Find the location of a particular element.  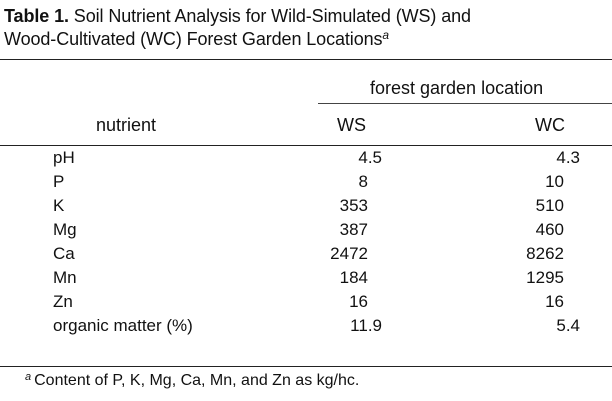

cell-ws: 353 is located at coordinates (353, 205).